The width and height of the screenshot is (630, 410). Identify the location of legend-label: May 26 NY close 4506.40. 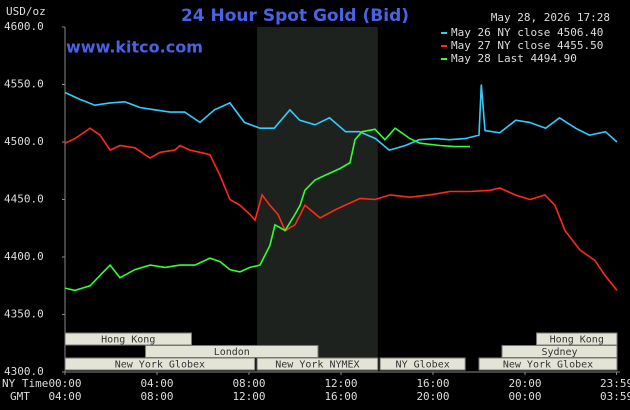
(527, 32).